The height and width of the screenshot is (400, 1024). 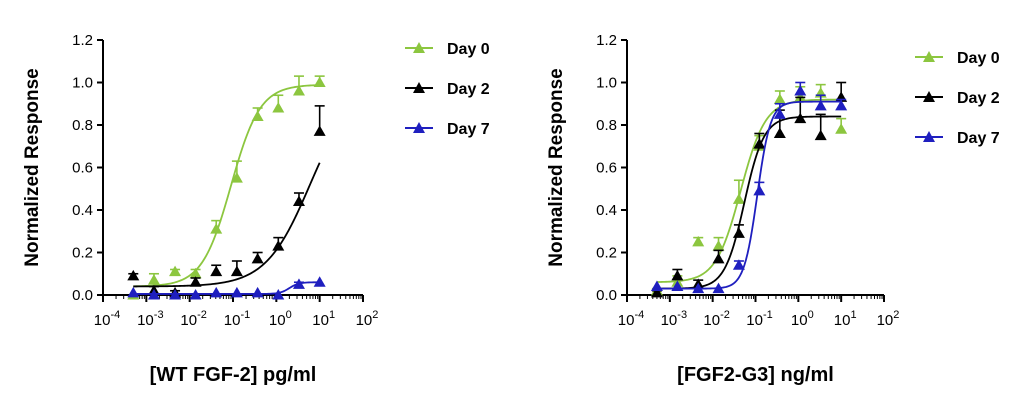 What do you see at coordinates (367, 319) in the screenshot?
I see `x-tick-label: 10²` at bounding box center [367, 319].